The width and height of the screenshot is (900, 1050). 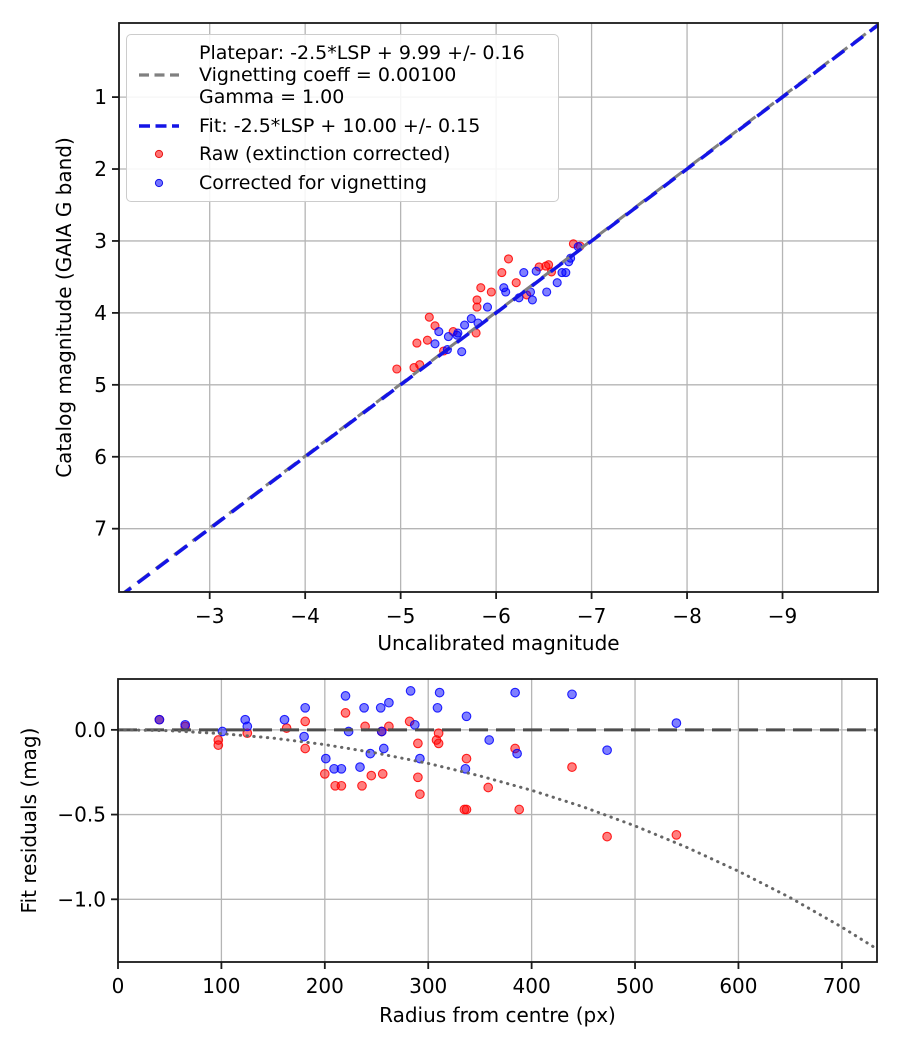 I want to click on y-tick-label: 2, so click(x=100, y=169).